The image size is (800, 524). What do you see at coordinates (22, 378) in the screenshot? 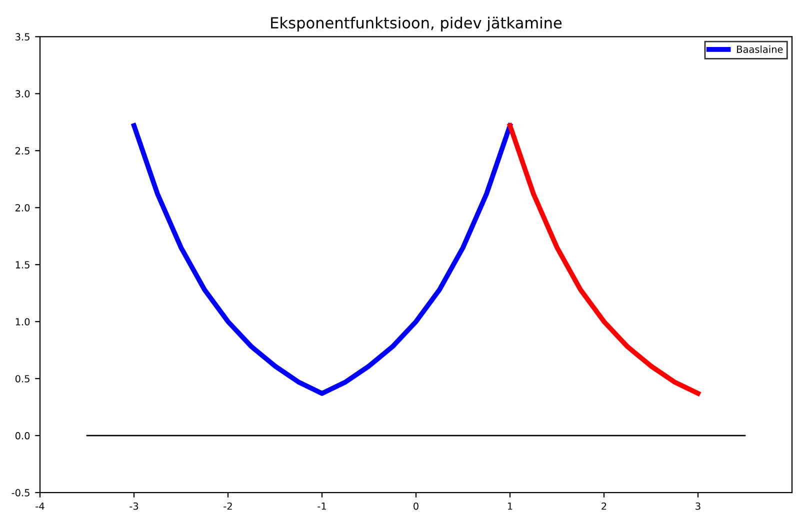
I see `y-tick-label: 0.5` at bounding box center [22, 378].